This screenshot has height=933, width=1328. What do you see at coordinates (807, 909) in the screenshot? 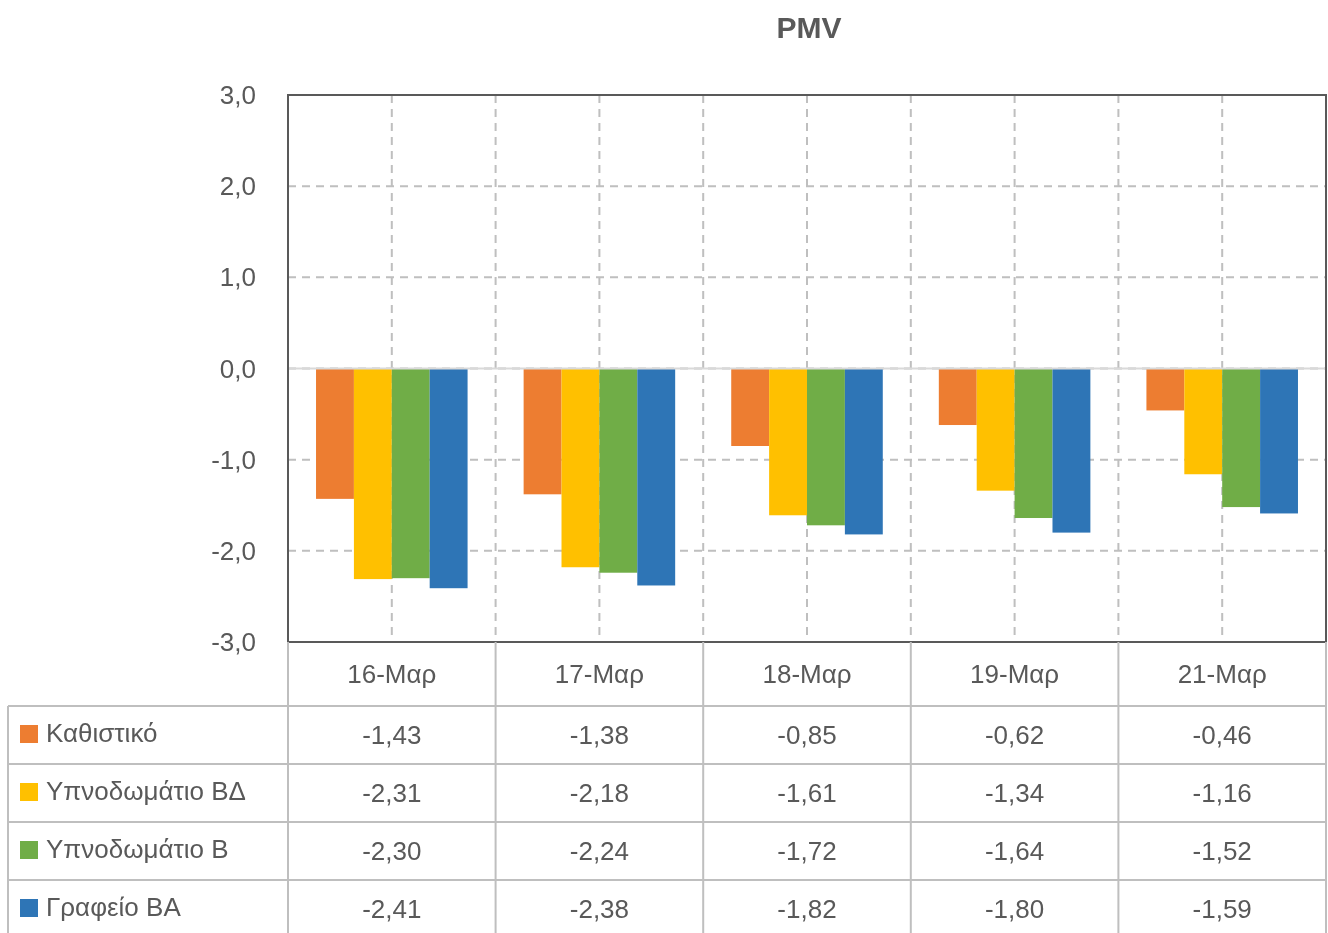
I see `data-label: -1,82` at bounding box center [807, 909].